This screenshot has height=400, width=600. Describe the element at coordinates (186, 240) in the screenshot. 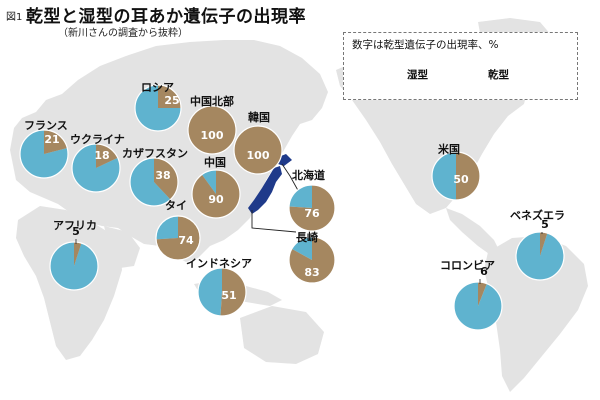

I see `value-label-thailand: 74` at that location.